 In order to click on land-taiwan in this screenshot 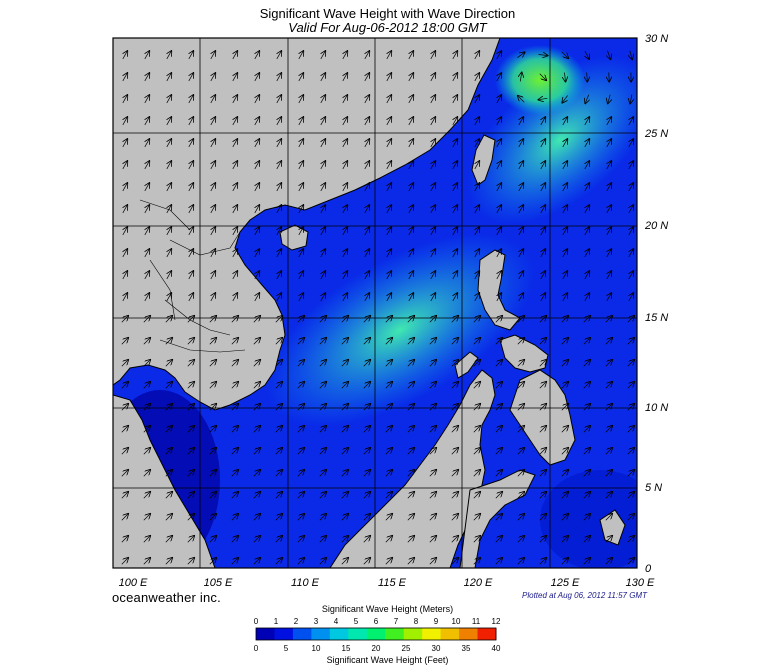, I will do `click(483, 160)`.